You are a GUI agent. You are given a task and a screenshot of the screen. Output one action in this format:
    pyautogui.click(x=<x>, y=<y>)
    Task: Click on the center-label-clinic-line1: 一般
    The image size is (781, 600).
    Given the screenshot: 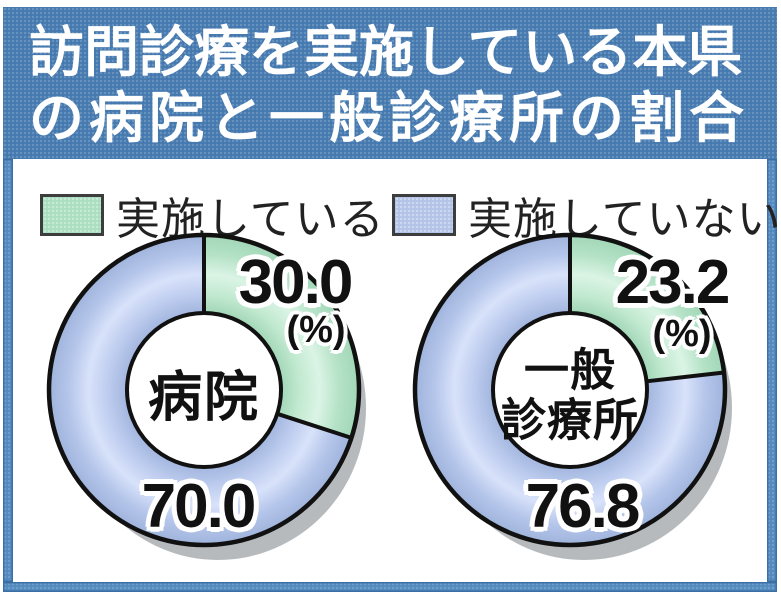 What is the action you would take?
    pyautogui.click(x=570, y=370)
    